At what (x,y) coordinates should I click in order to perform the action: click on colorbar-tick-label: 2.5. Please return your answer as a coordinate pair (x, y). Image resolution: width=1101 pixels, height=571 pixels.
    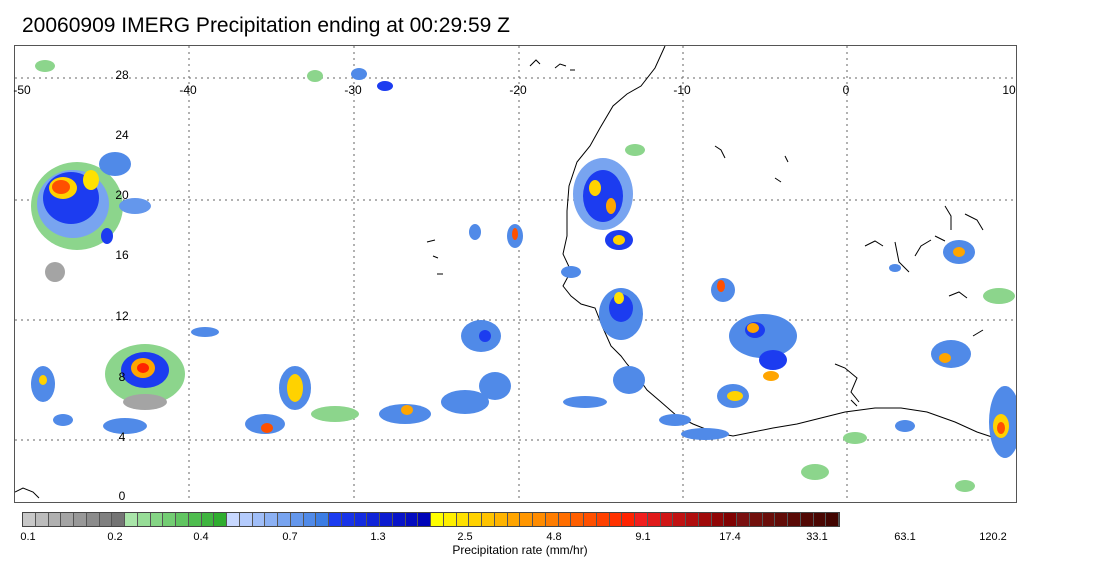
    Looking at the image, I should click on (465, 537).